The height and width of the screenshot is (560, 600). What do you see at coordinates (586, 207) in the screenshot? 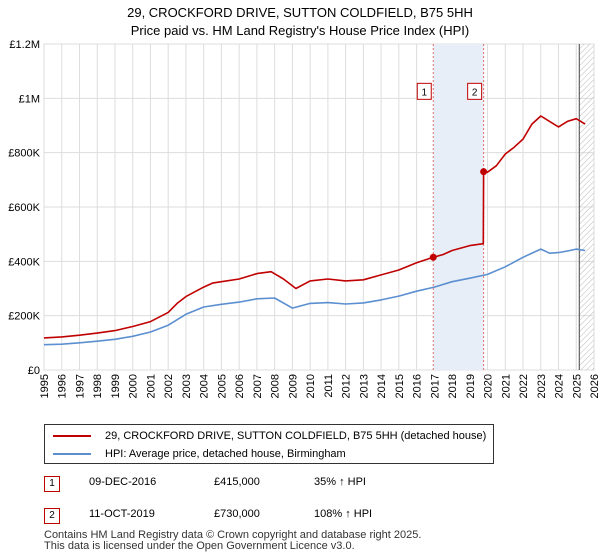
I see `forecast-hatch` at bounding box center [586, 207].